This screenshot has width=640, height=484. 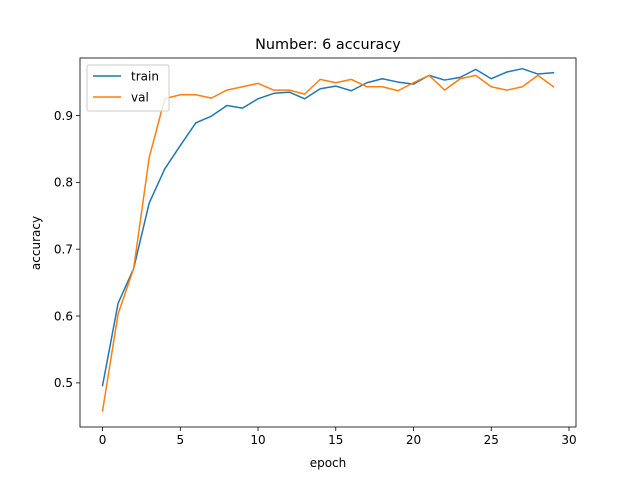 I want to click on legend-label-val: val, so click(x=140, y=97).